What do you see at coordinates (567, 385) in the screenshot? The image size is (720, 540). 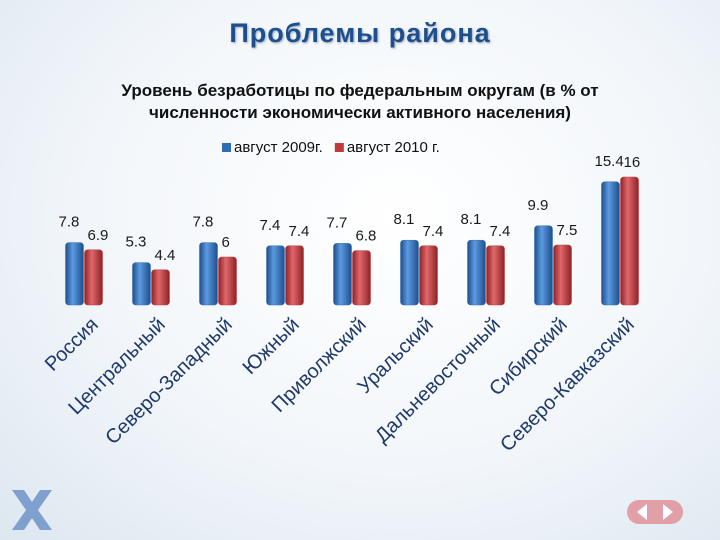 I see `x-tick-label: Северо-Кавказский` at bounding box center [567, 385].